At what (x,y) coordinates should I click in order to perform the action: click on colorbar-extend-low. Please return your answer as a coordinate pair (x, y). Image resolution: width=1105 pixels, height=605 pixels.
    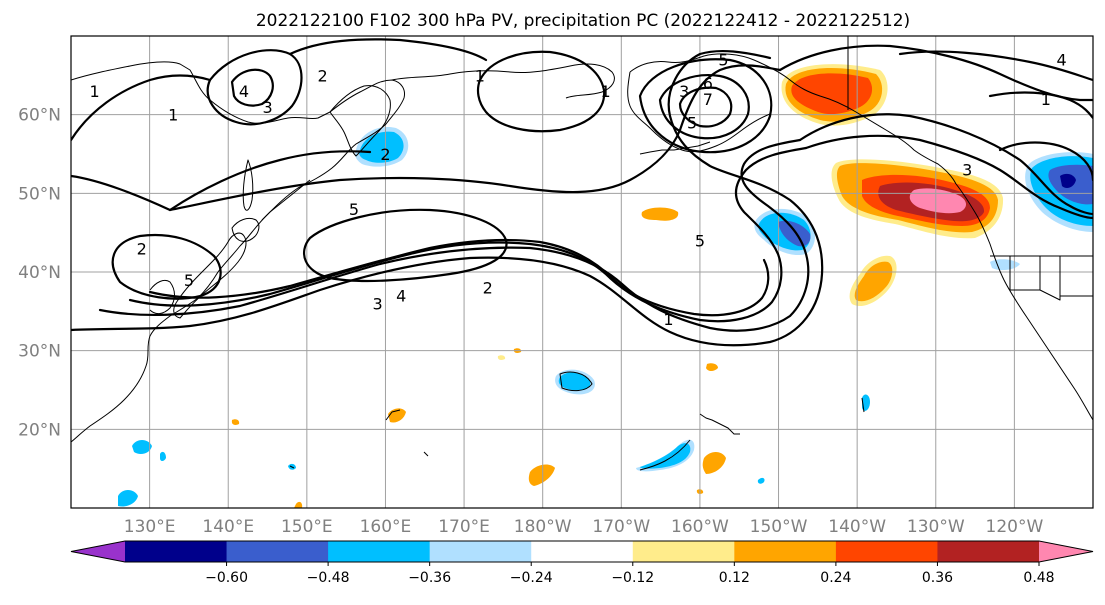
    Looking at the image, I should click on (98, 551).